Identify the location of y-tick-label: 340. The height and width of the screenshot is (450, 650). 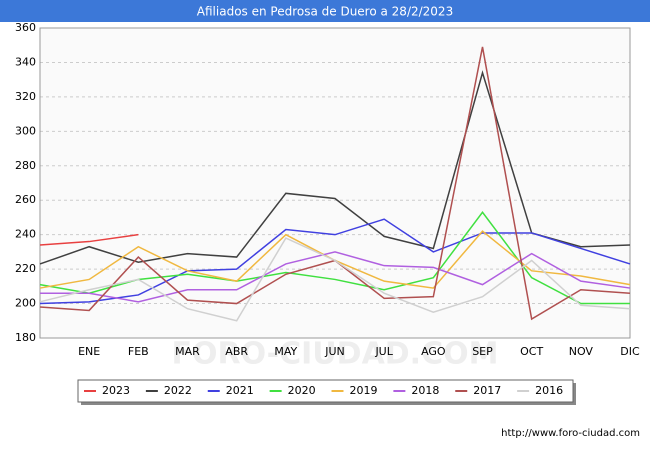
(25, 61).